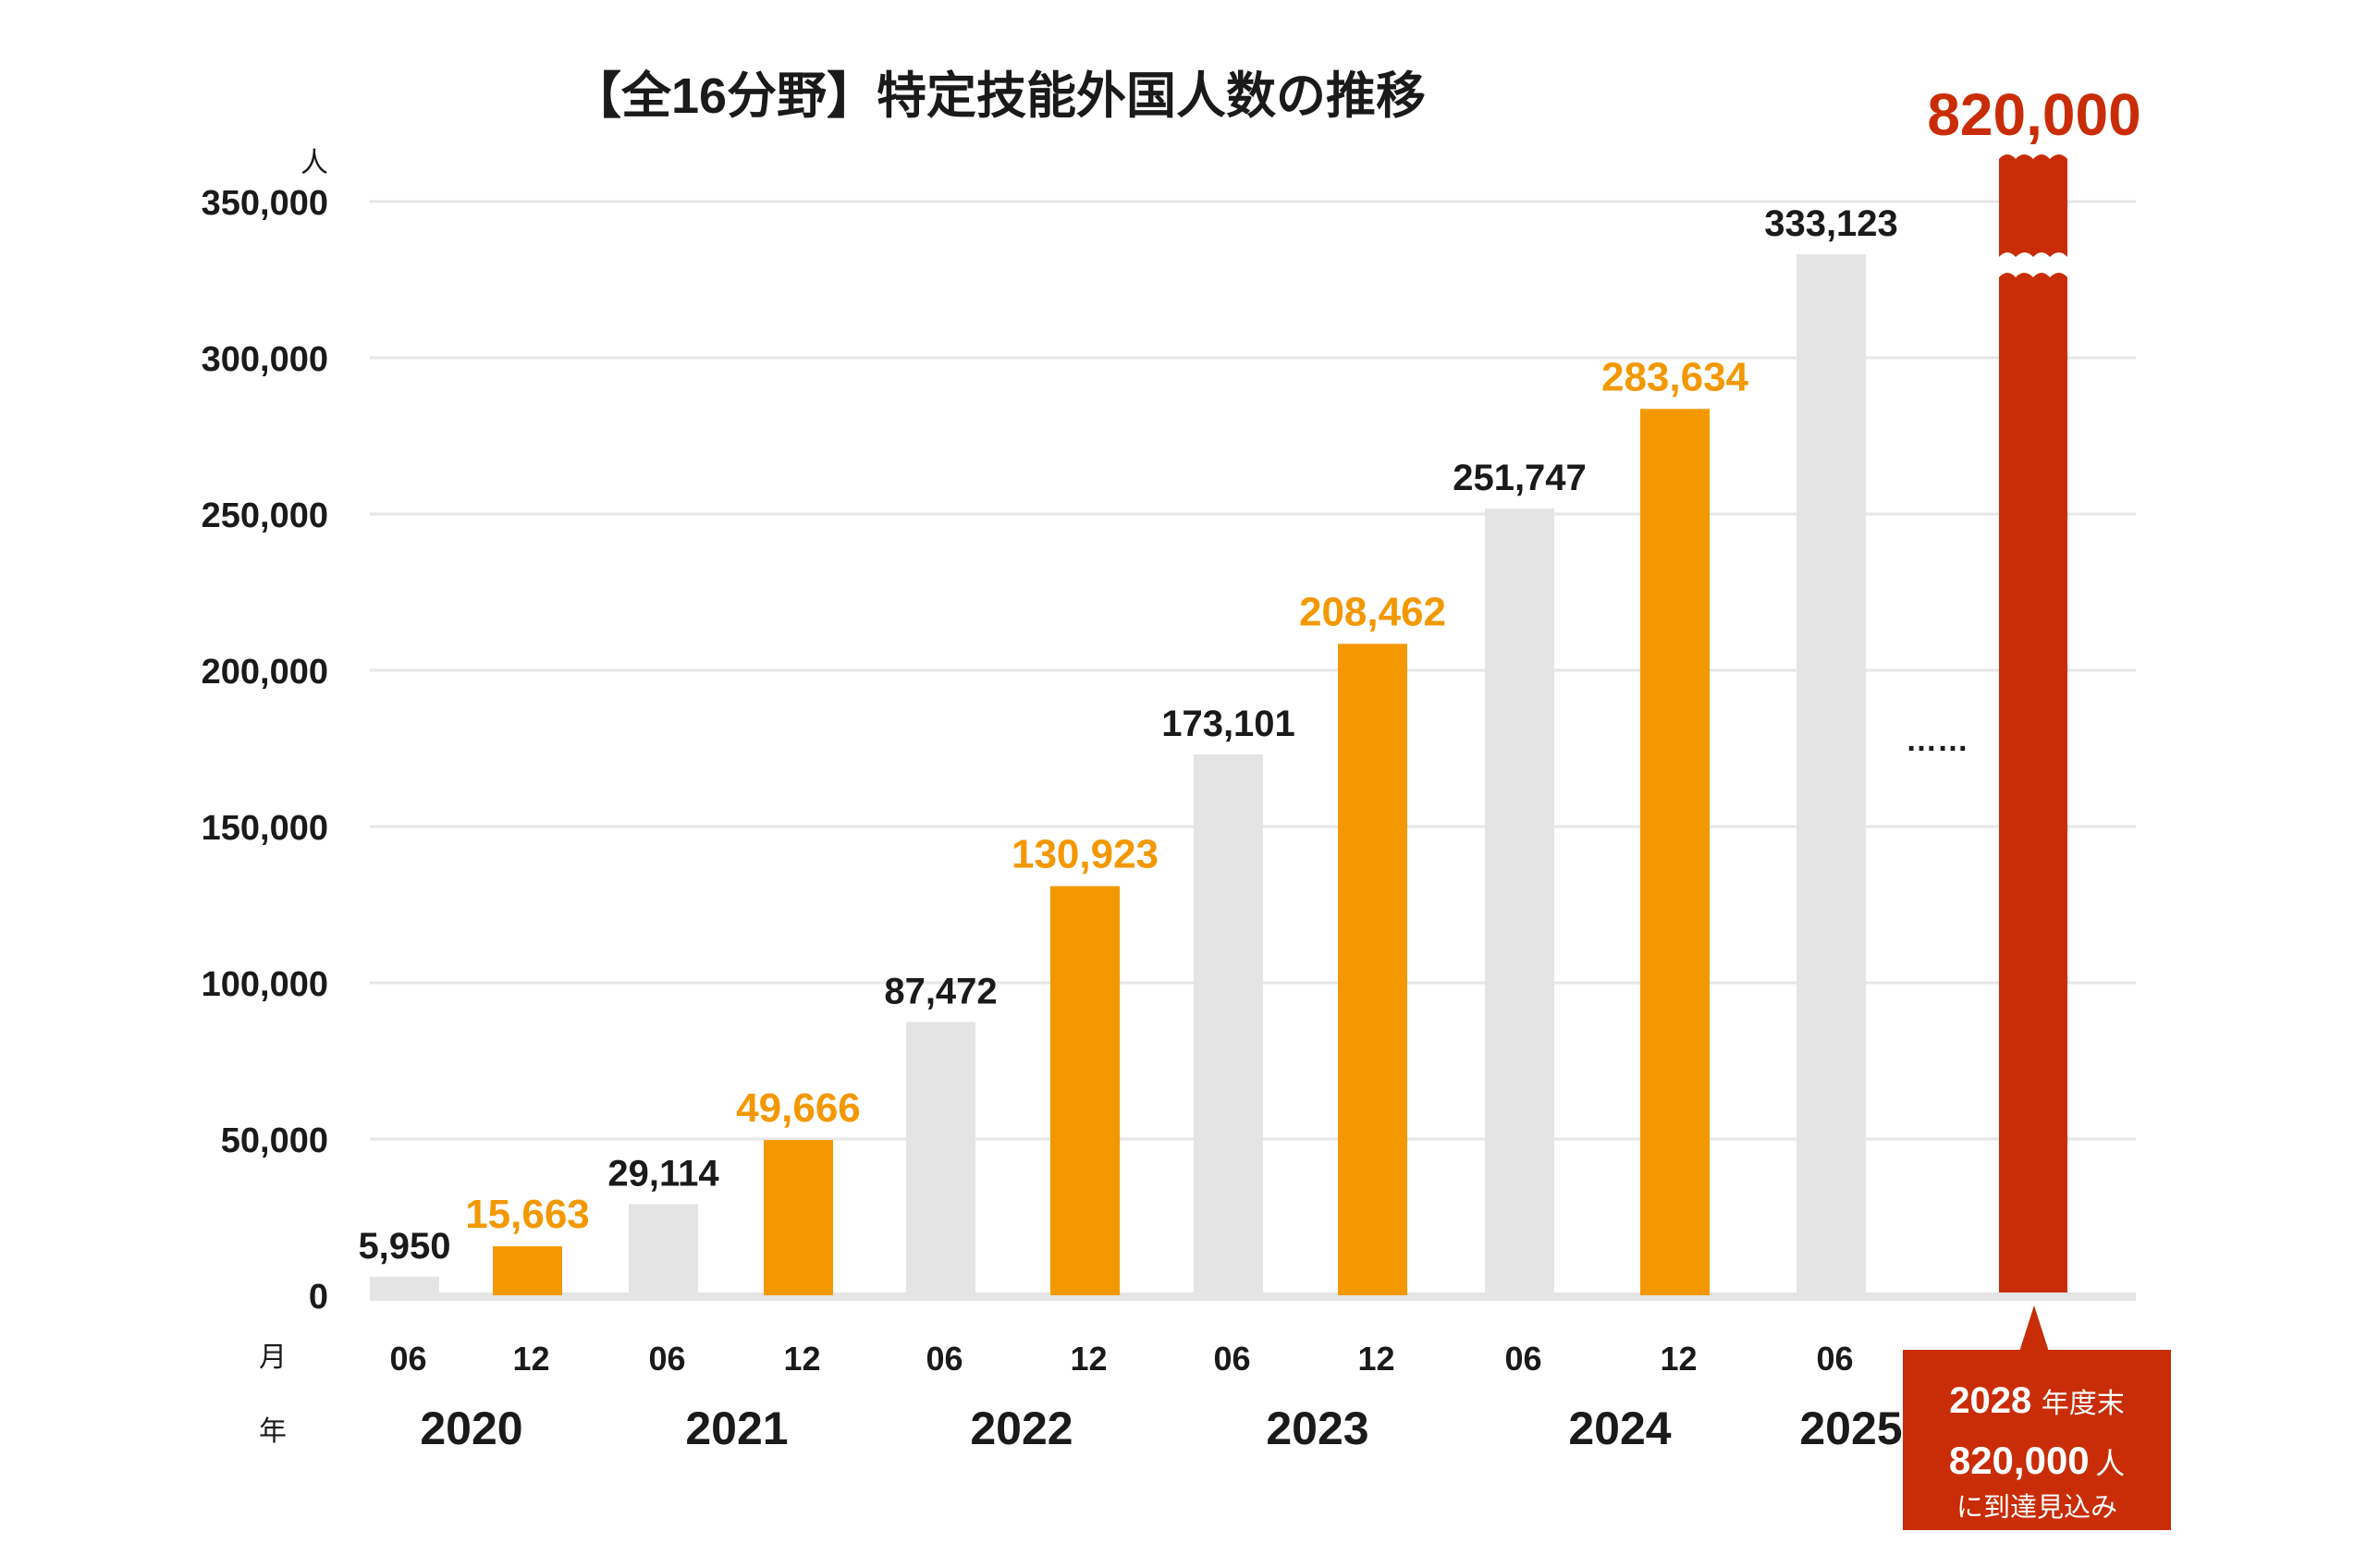 The height and width of the screenshot is (1568, 2367). Describe the element at coordinates (527, 1215) in the screenshot. I see `value-label: 15,663` at that location.